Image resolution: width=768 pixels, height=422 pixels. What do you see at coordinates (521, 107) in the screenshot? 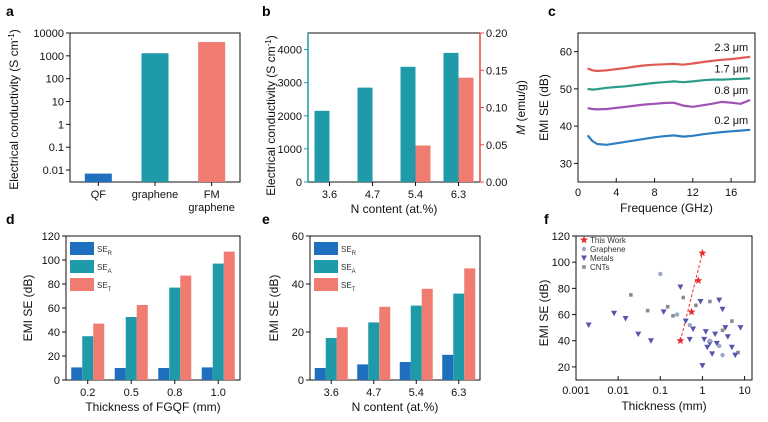
I see `panel-b-y2label: M (emu/g)` at bounding box center [521, 107].